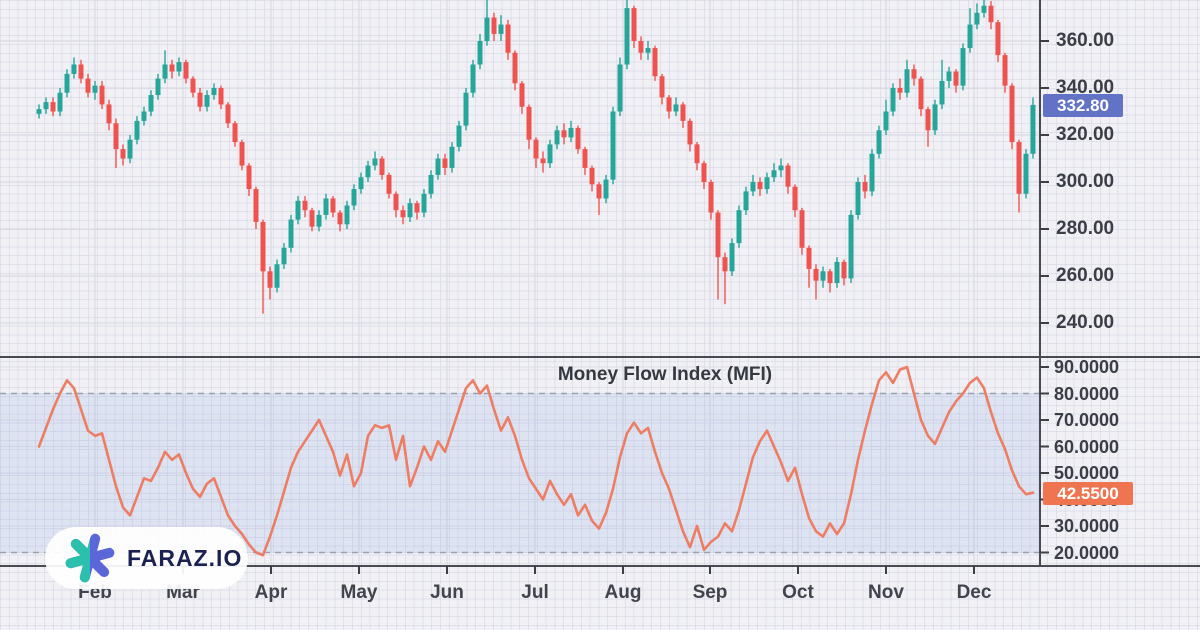 The width and height of the screenshot is (1200, 630). What do you see at coordinates (1083, 105) in the screenshot?
I see `current-price-badge: 332.80` at bounding box center [1083, 105].